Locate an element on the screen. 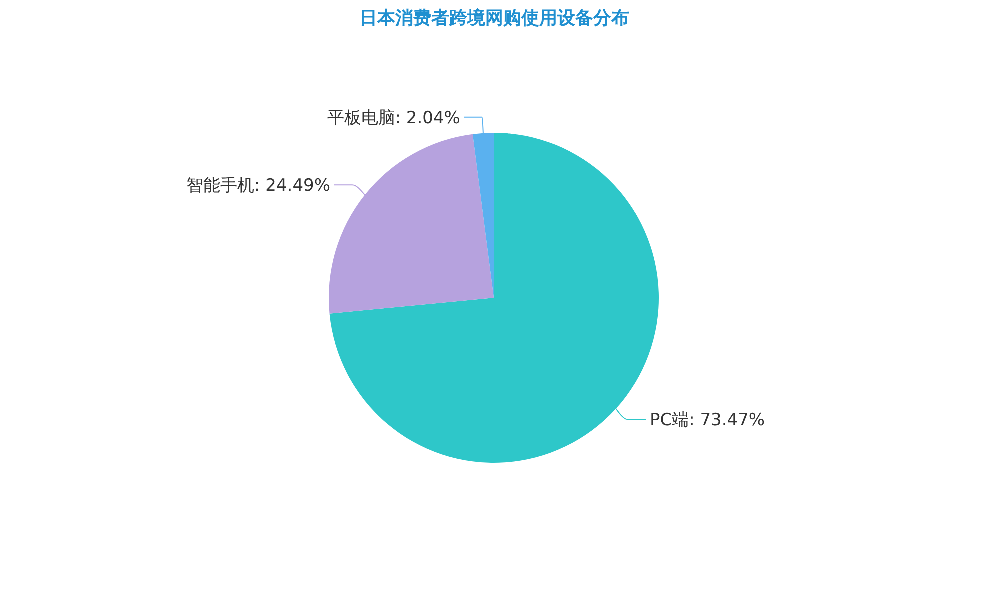  pie-slice is located at coordinates (411, 224).